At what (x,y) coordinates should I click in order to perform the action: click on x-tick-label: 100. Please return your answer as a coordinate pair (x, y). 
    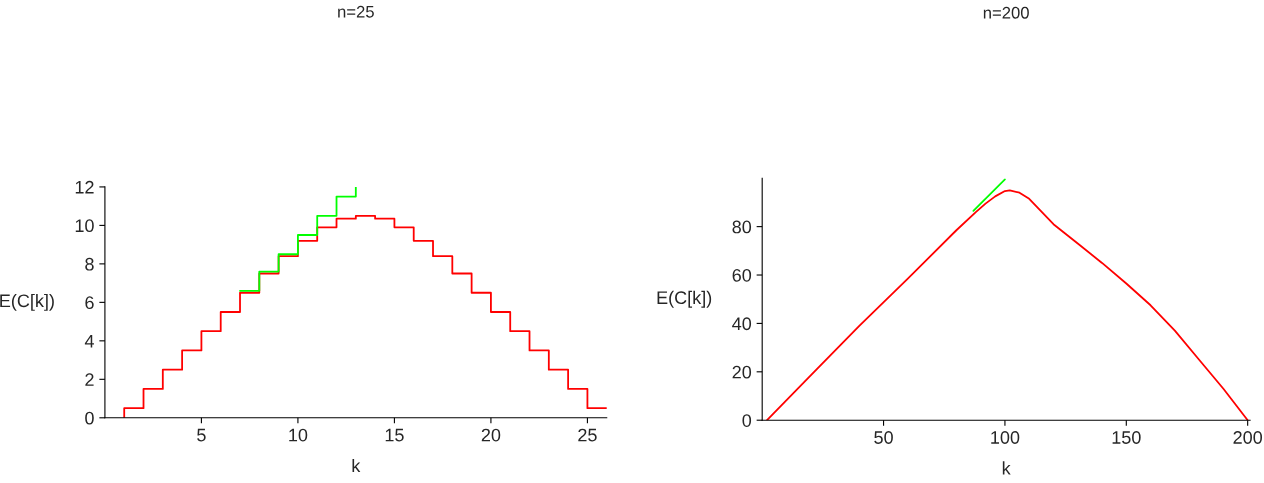
    Looking at the image, I should click on (1005, 437).